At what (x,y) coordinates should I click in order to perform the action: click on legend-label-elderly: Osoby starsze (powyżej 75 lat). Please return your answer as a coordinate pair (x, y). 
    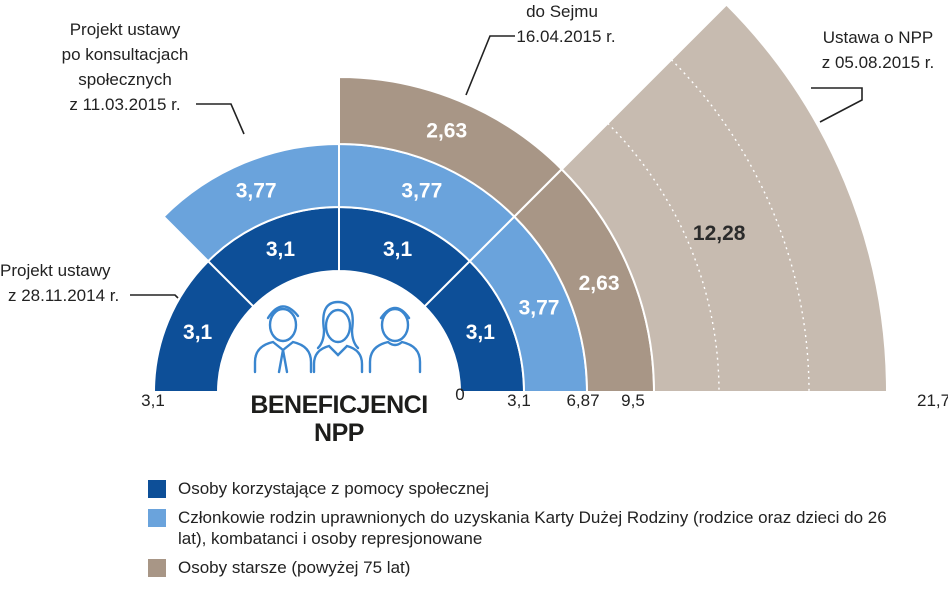
    Looking at the image, I should click on (294, 567).